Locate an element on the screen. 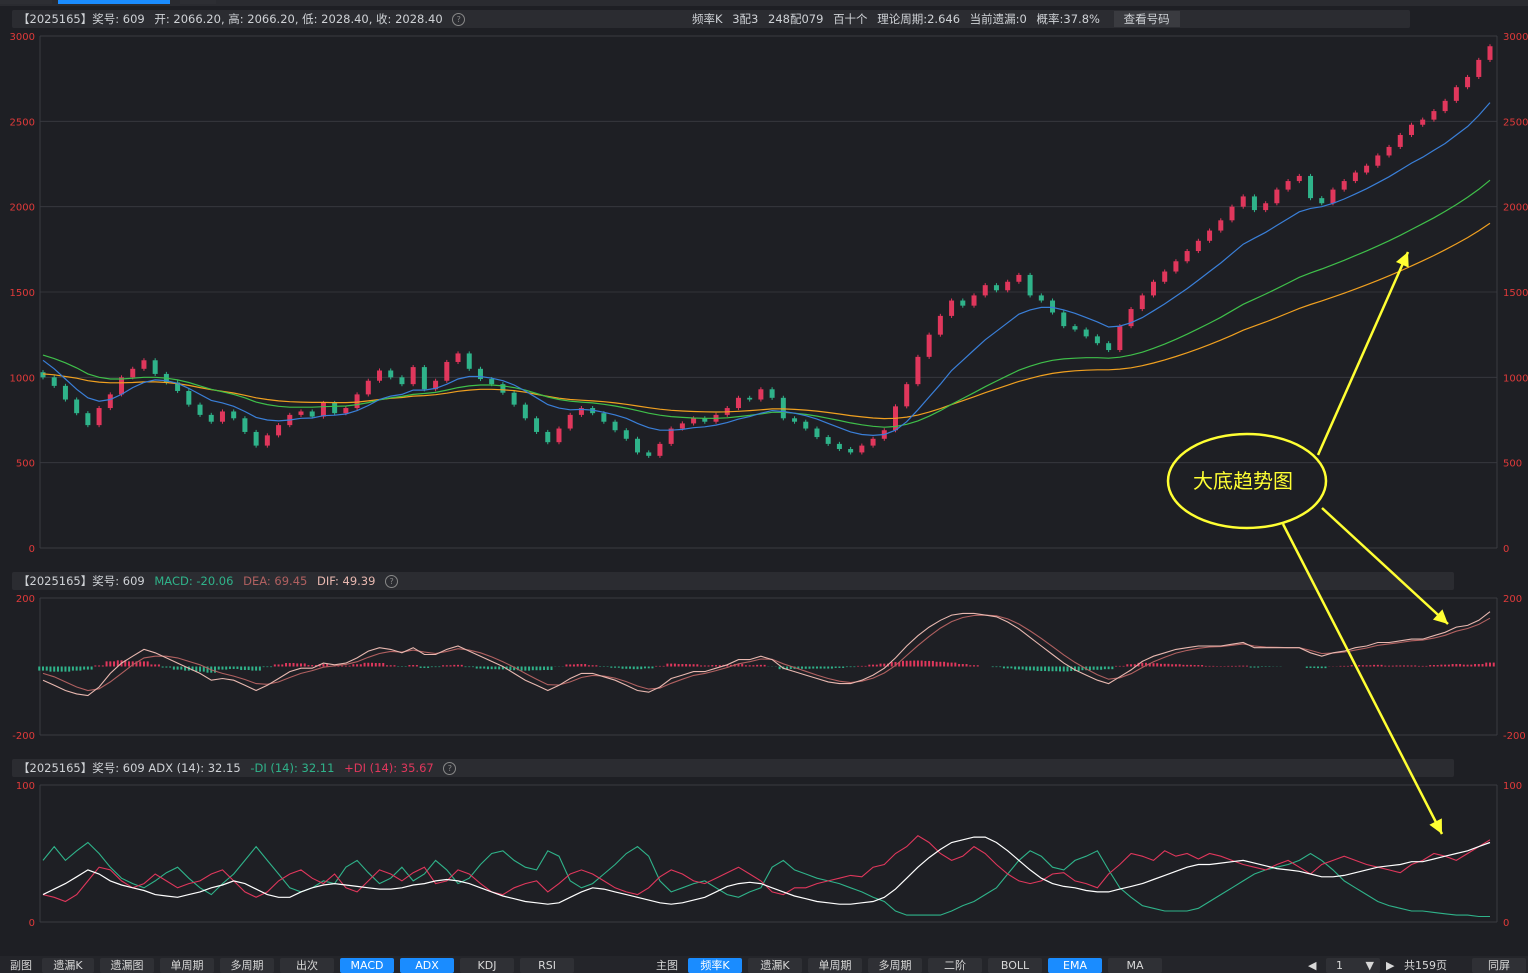  main-btn-boll: BOLL is located at coordinates (1015, 965).